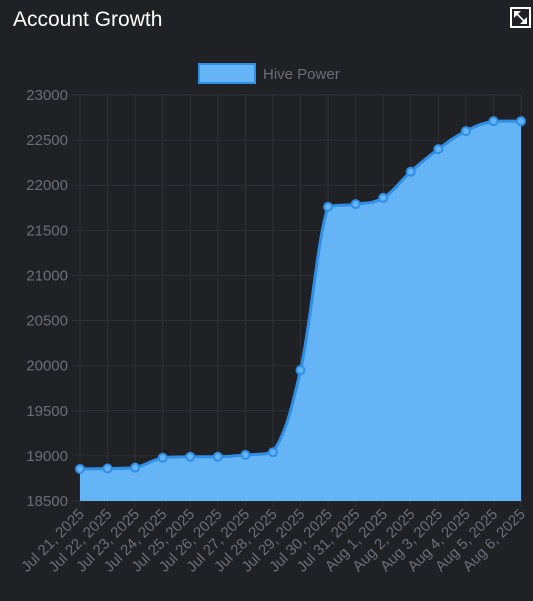  I want to click on y-tick-label: 22000, so click(47, 185).